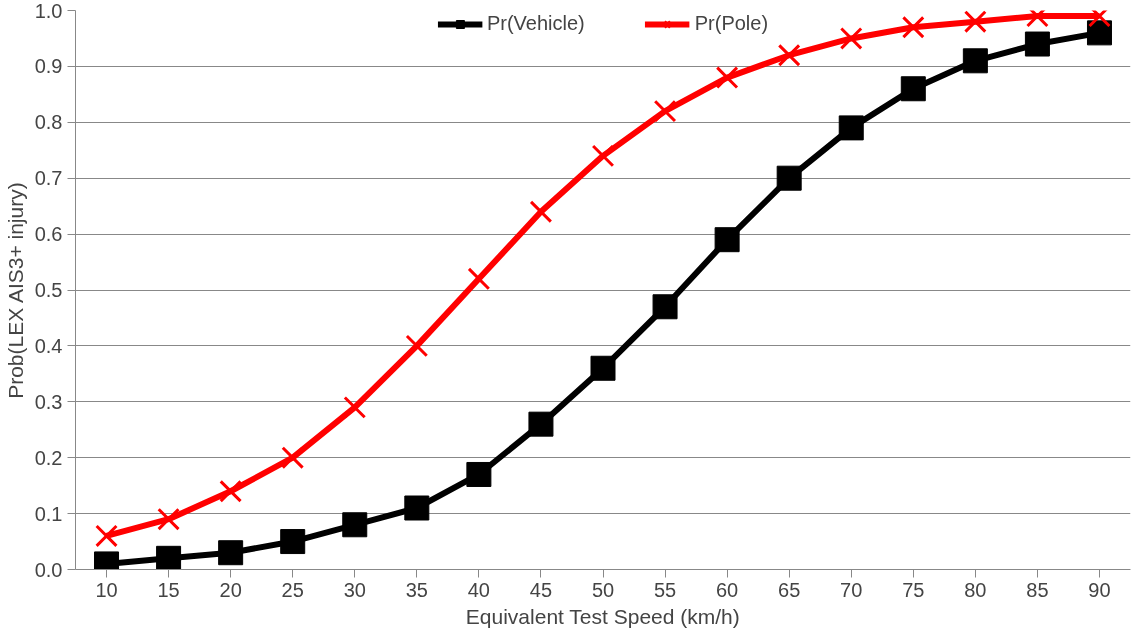 This screenshot has height=636, width=1147. Describe the element at coordinates (48, 234) in the screenshot. I see `y-tick-label: 0.6` at that location.